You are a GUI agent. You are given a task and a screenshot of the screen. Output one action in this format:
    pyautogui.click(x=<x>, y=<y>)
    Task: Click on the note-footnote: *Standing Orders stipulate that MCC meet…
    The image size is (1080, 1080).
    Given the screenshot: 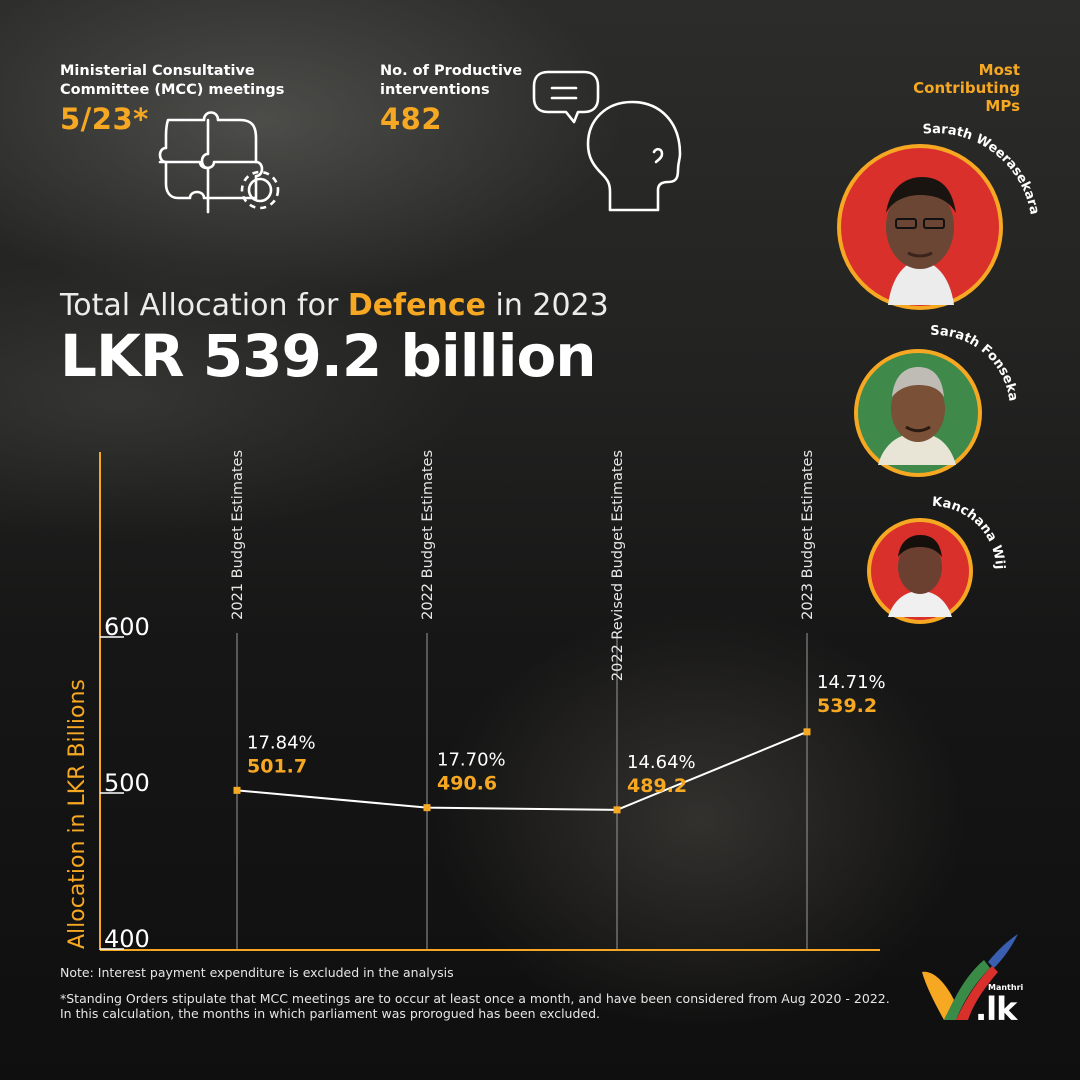 What is the action you would take?
    pyautogui.click(x=490, y=1006)
    